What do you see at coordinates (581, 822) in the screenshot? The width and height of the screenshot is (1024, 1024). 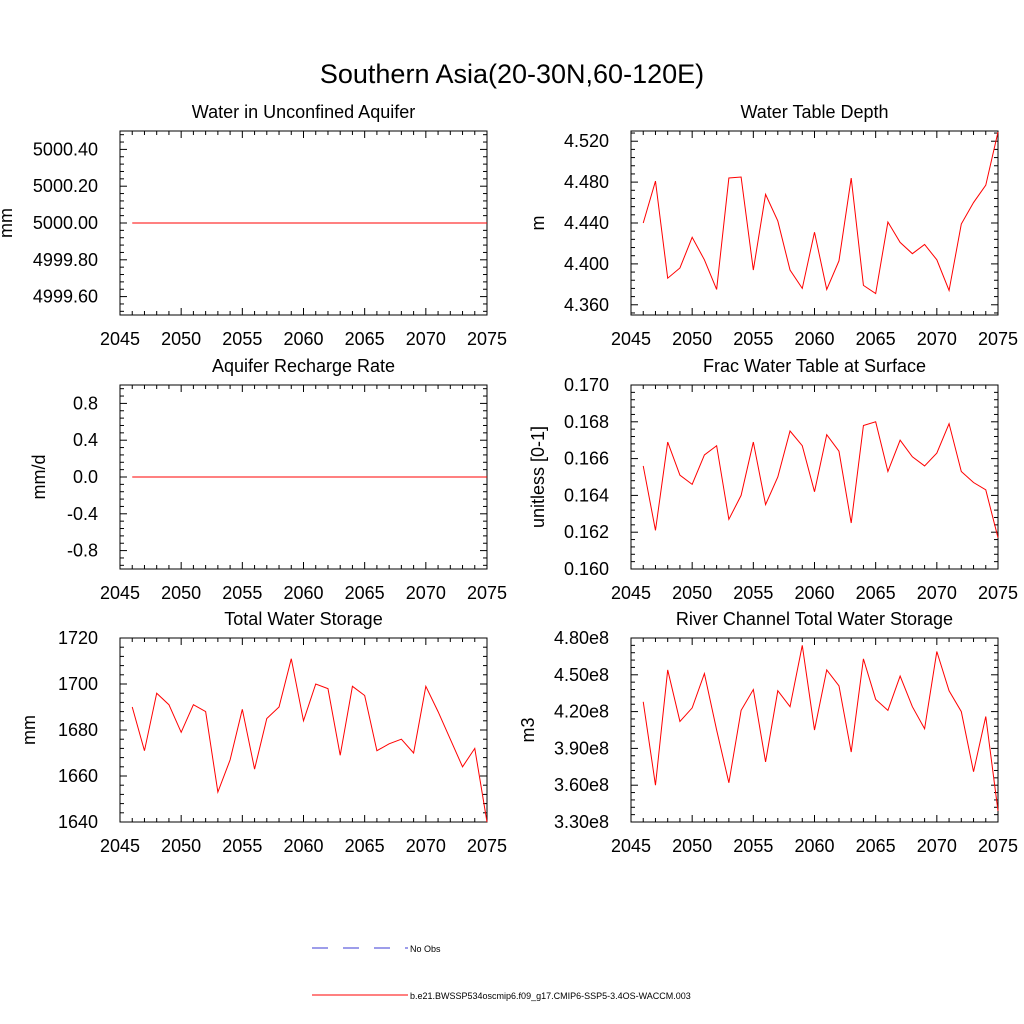 I see `y-tick-label: 3.30e8` at bounding box center [581, 822].